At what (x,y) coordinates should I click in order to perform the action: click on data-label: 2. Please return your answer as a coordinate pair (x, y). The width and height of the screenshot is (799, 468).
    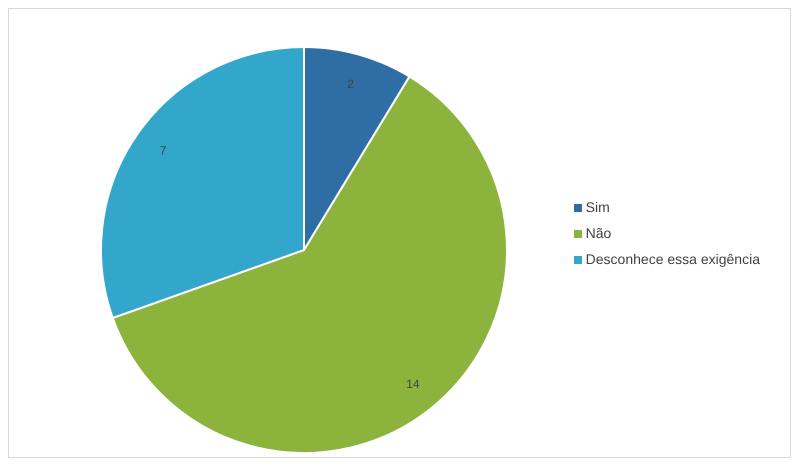
    Looking at the image, I should click on (350, 83).